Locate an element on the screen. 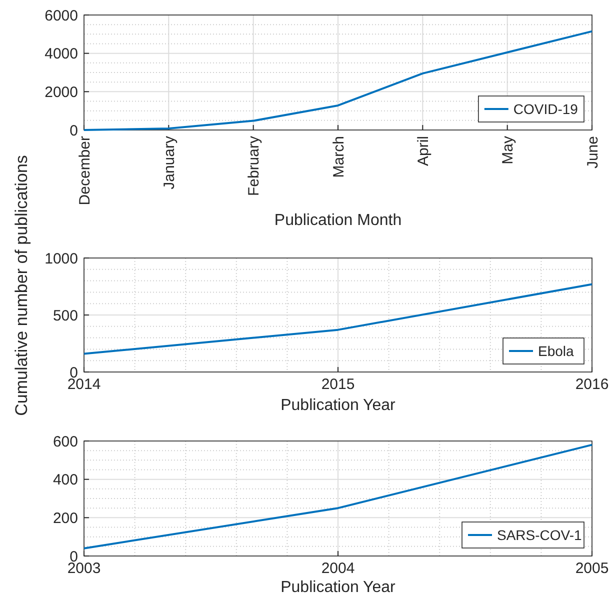  y-tick-label: 1000 is located at coordinates (61, 259).